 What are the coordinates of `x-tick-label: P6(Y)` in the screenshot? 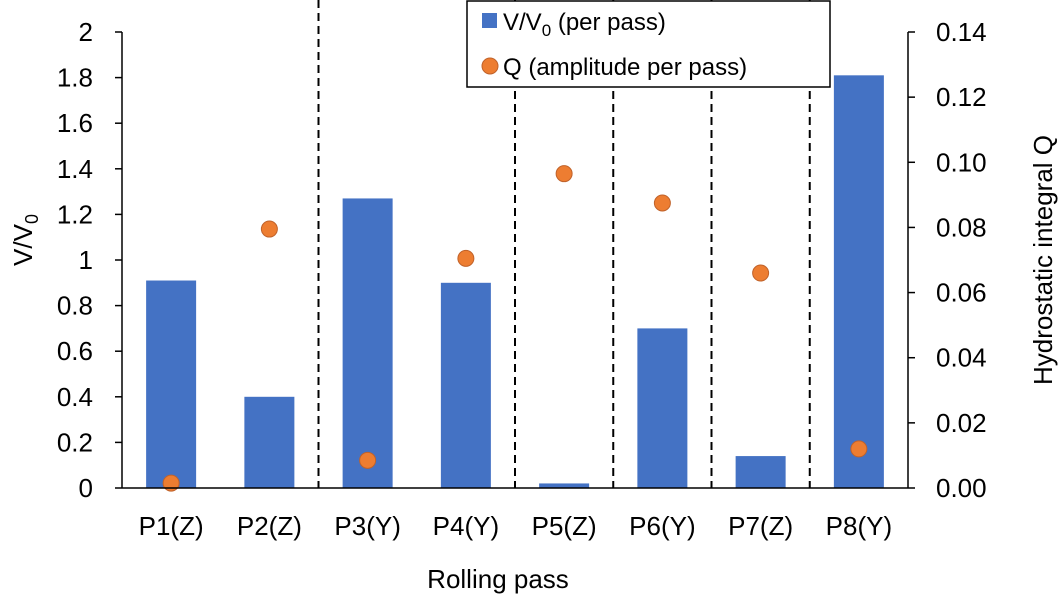 It's located at (662, 526).